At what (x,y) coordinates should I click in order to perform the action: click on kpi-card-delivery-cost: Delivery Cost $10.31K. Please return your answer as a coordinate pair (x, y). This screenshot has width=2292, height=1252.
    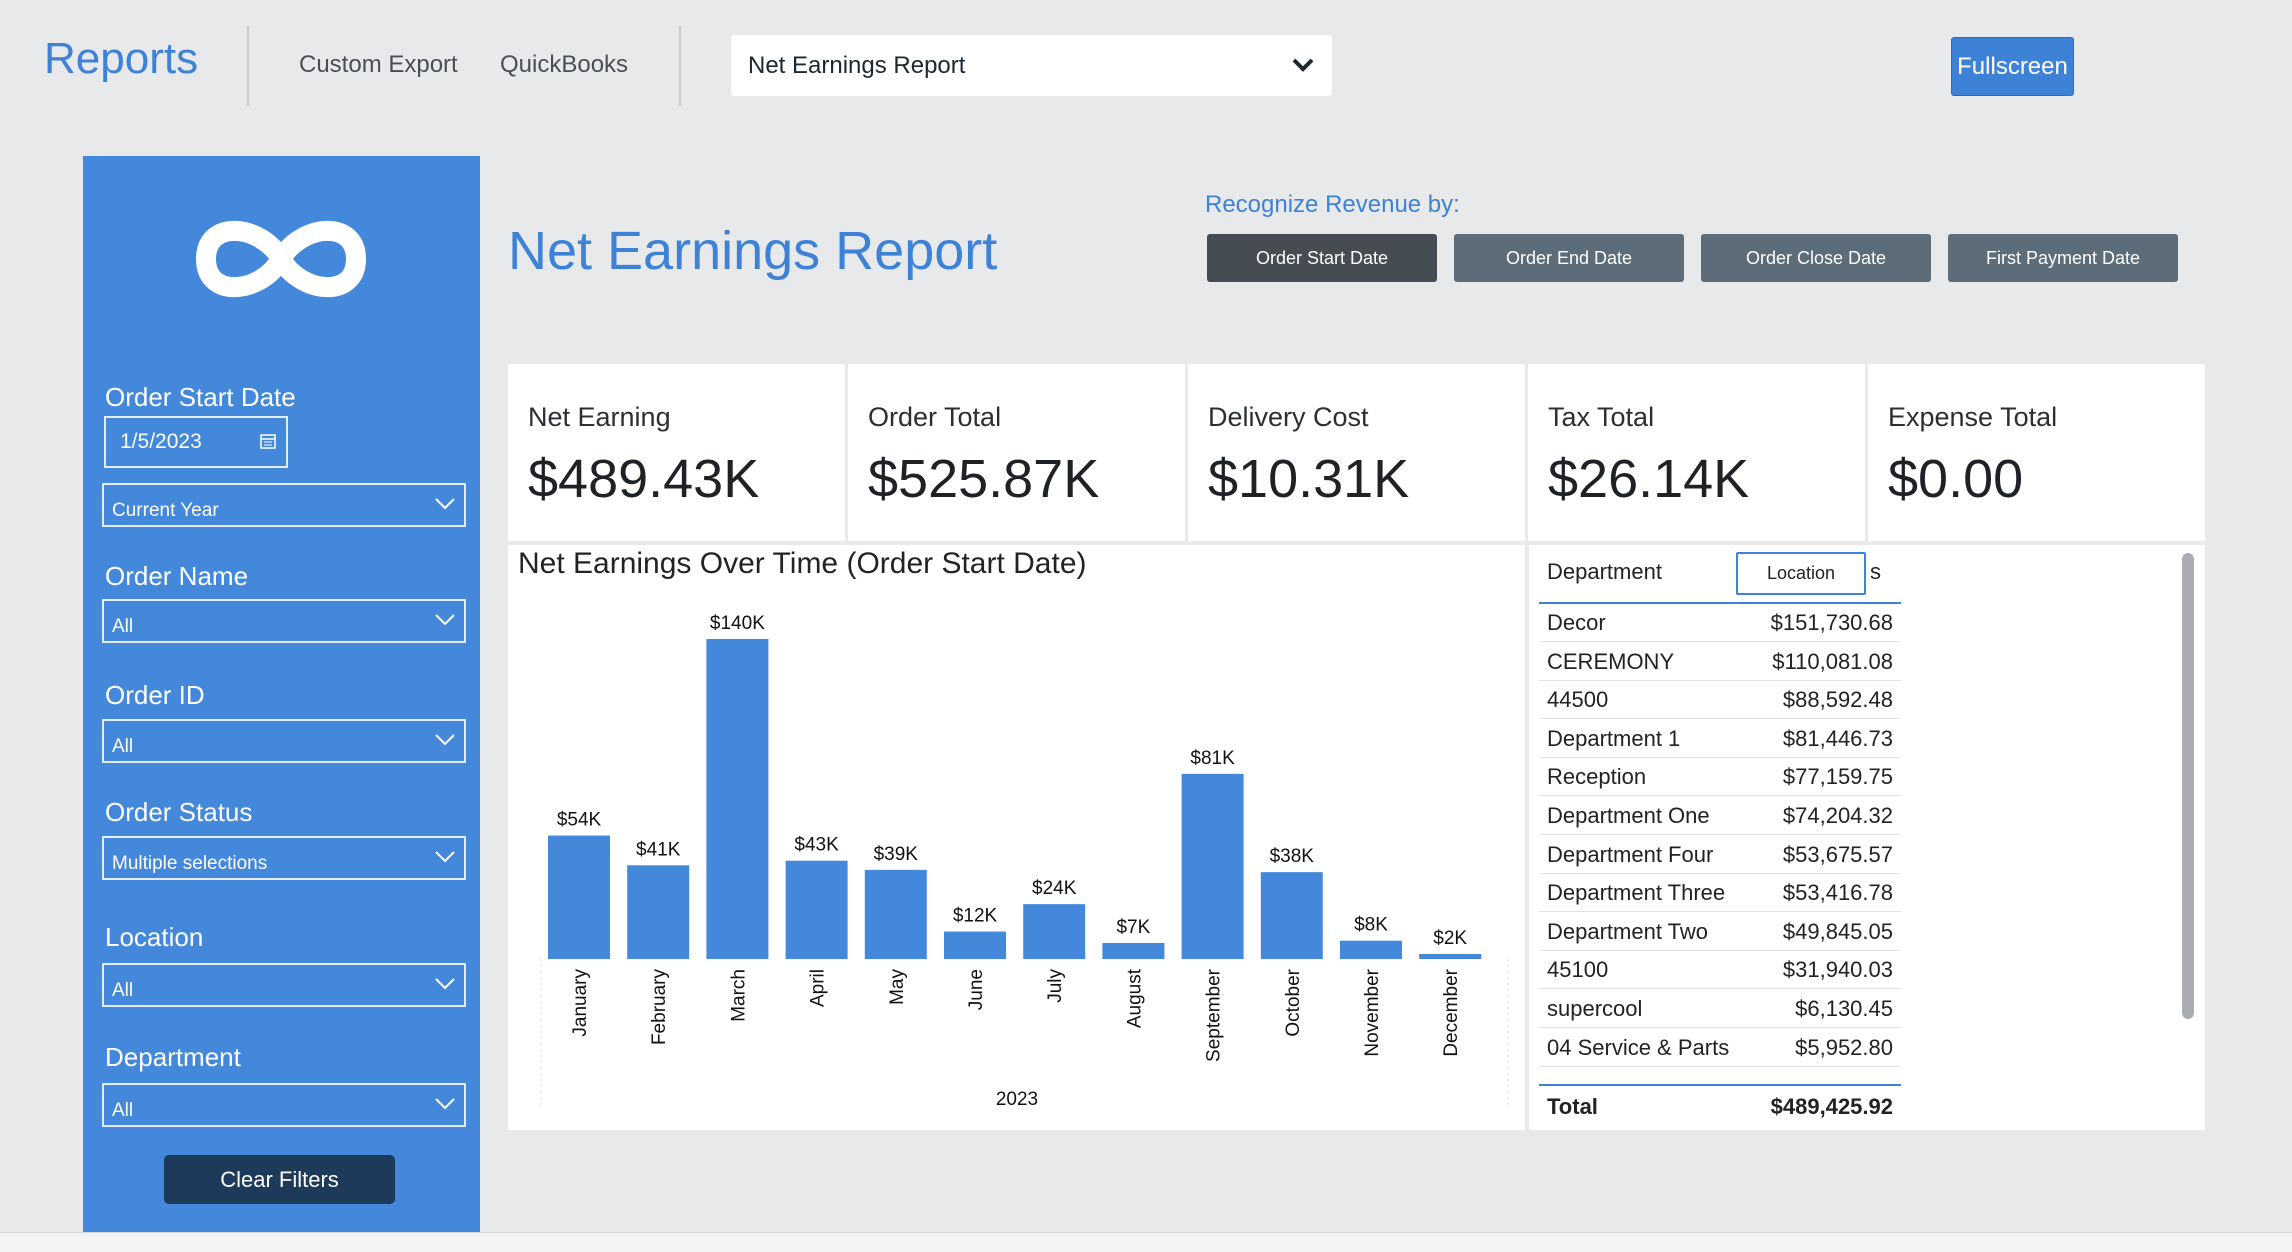
    Looking at the image, I should click on (1356, 452).